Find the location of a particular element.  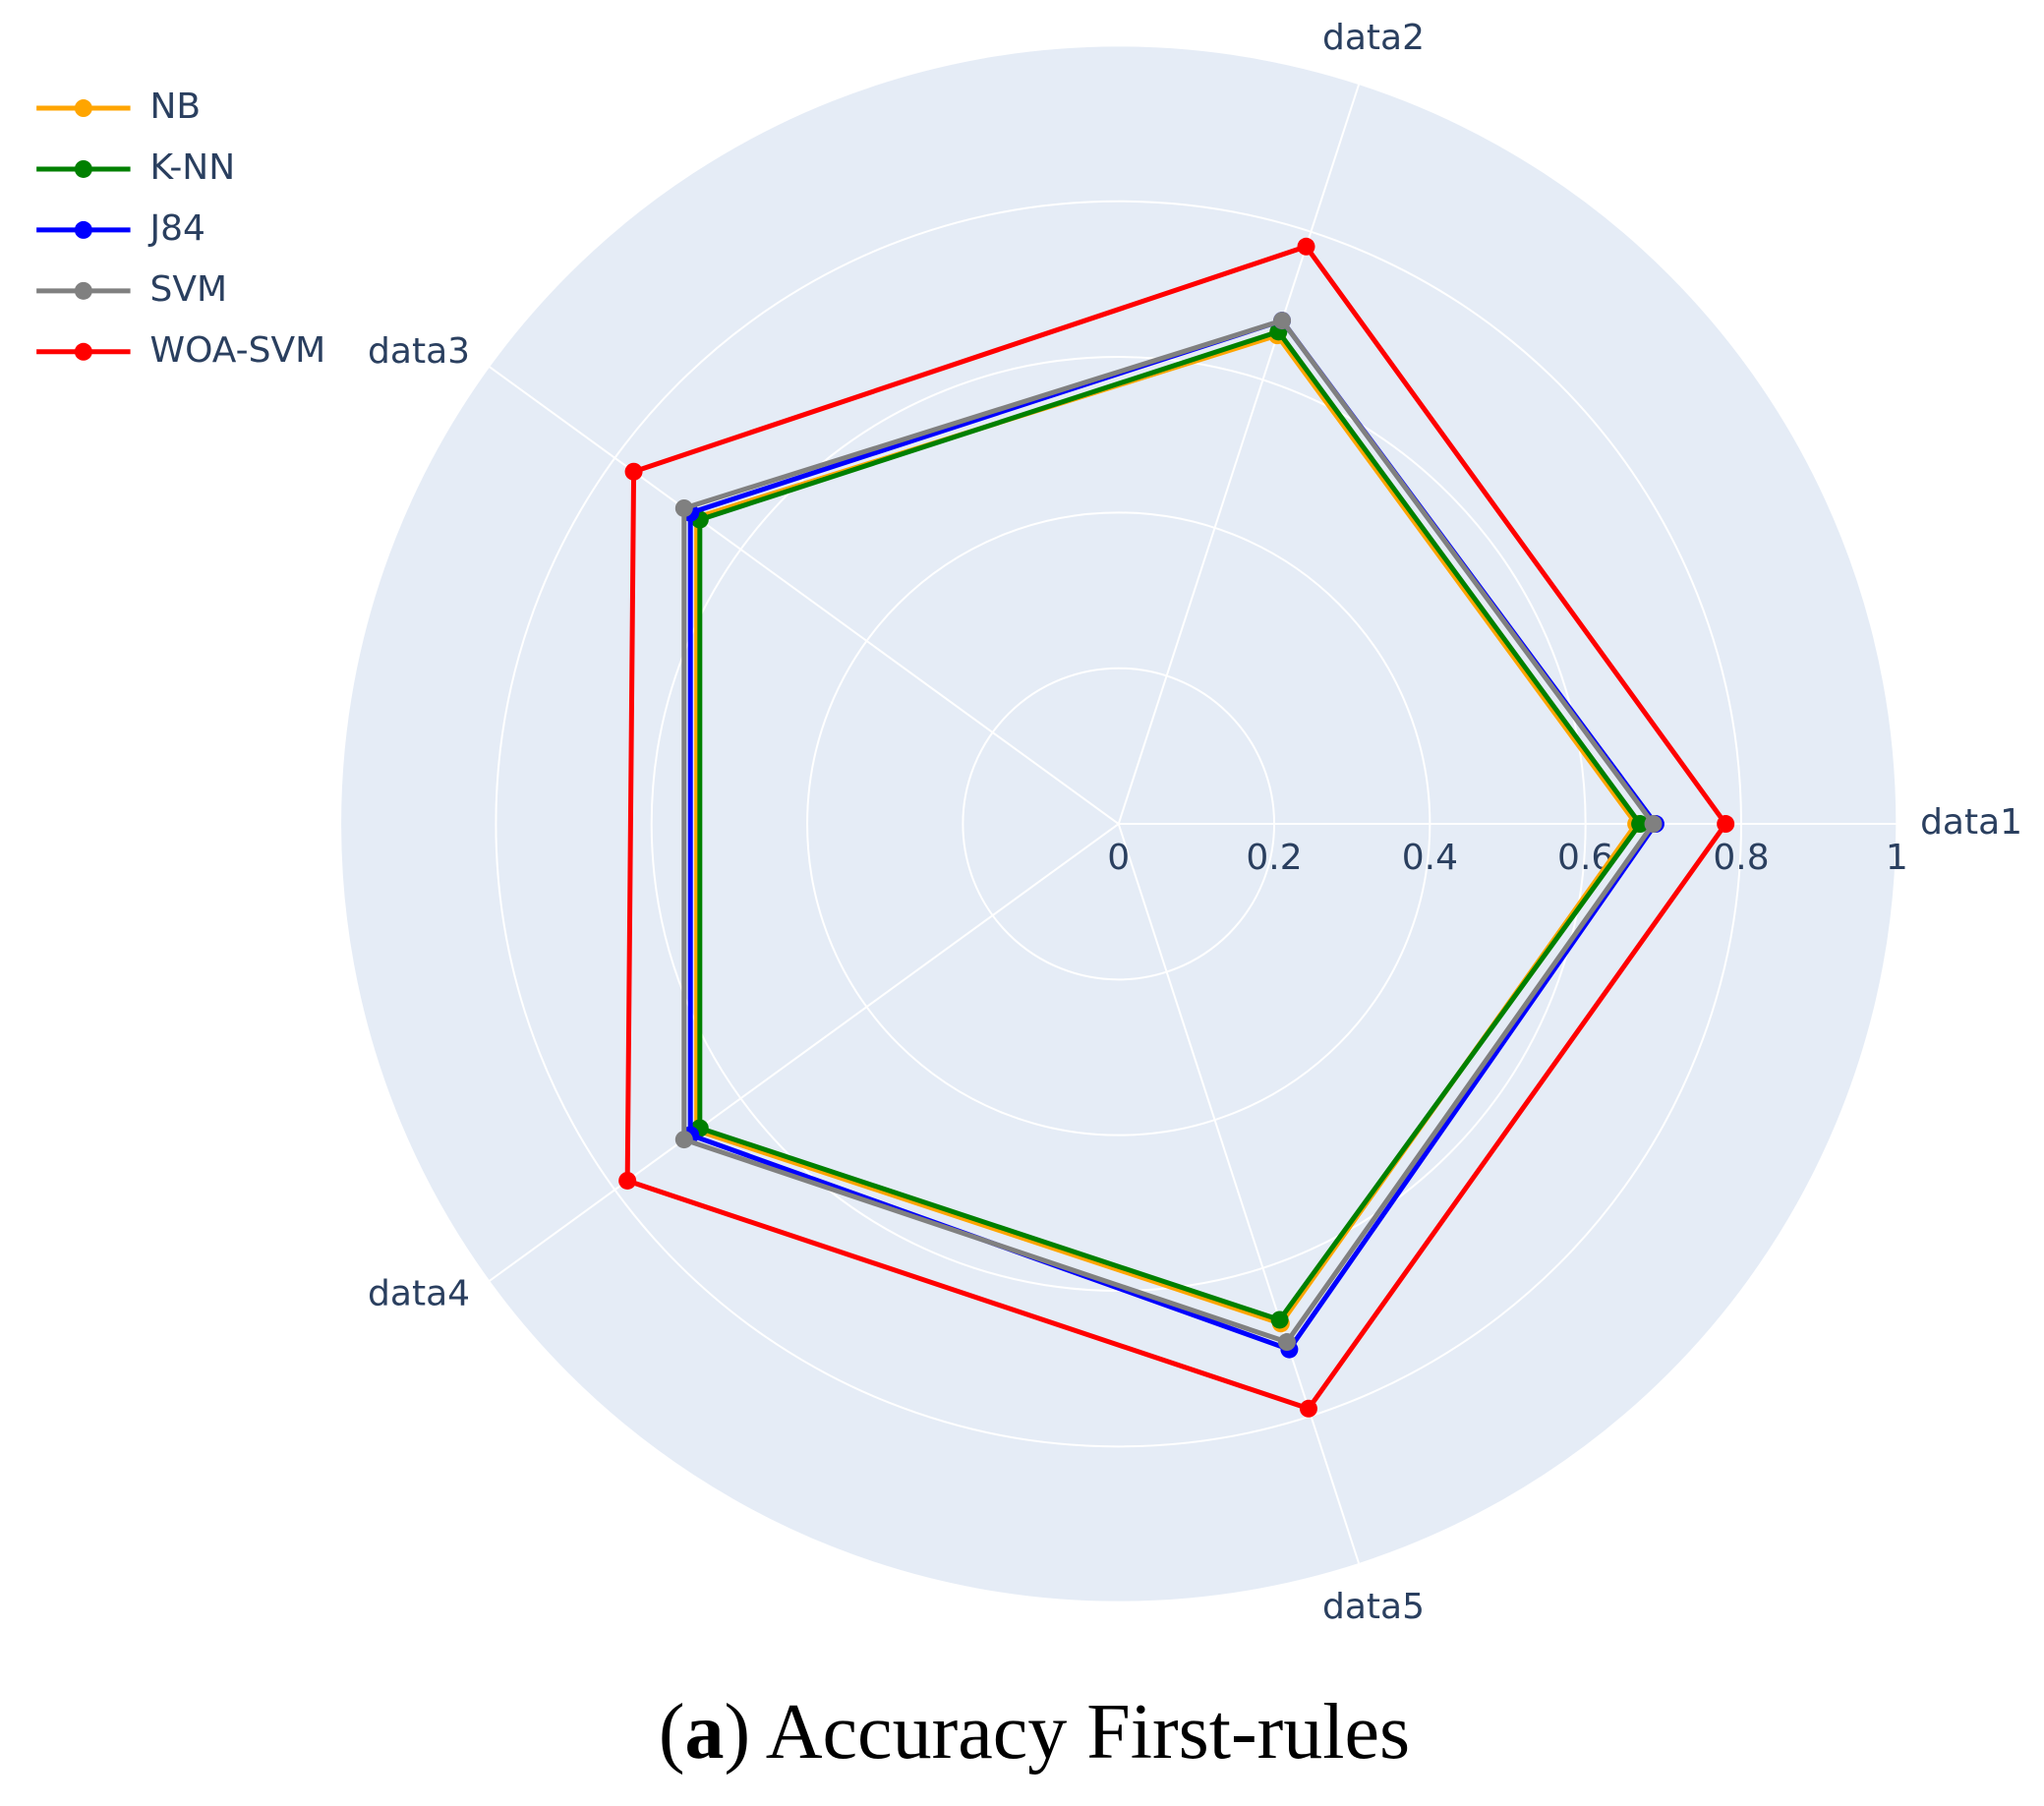

category-label: data5 is located at coordinates (1373, 1607).